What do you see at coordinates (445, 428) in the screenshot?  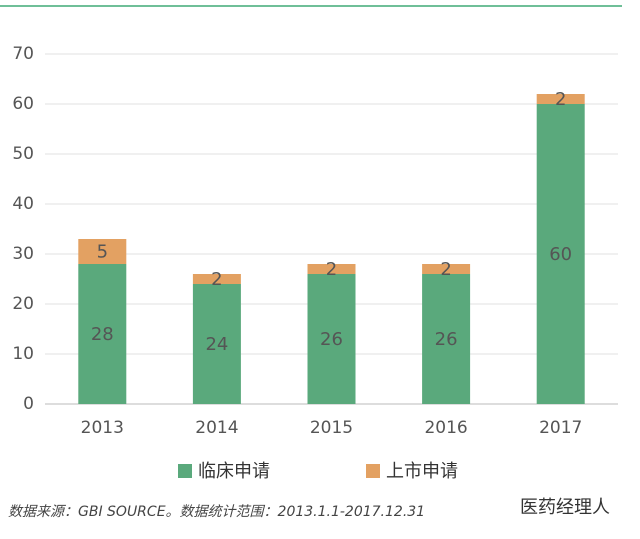 I see `x-tick-label: 2016` at bounding box center [445, 428].